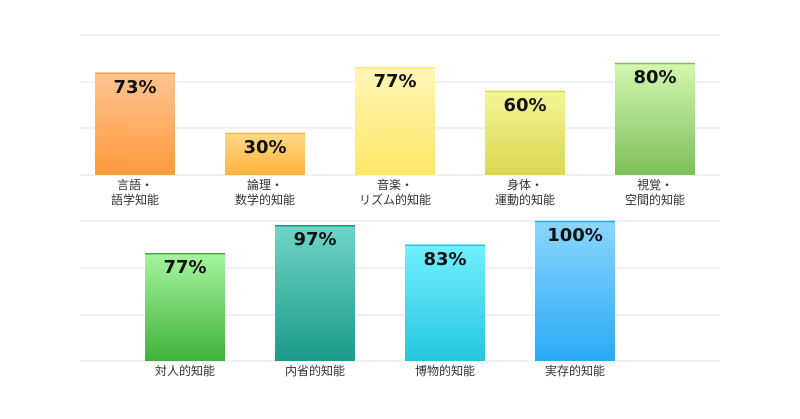  I want to click on data-label: 83%, so click(444, 259).